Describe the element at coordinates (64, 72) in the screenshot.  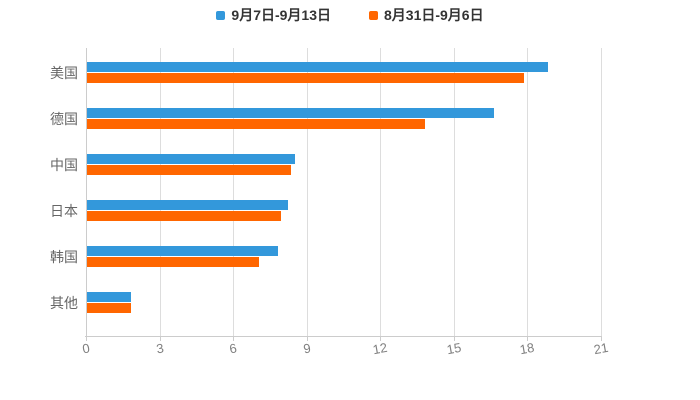
I see `y-axis-label-美国: 美国` at that location.